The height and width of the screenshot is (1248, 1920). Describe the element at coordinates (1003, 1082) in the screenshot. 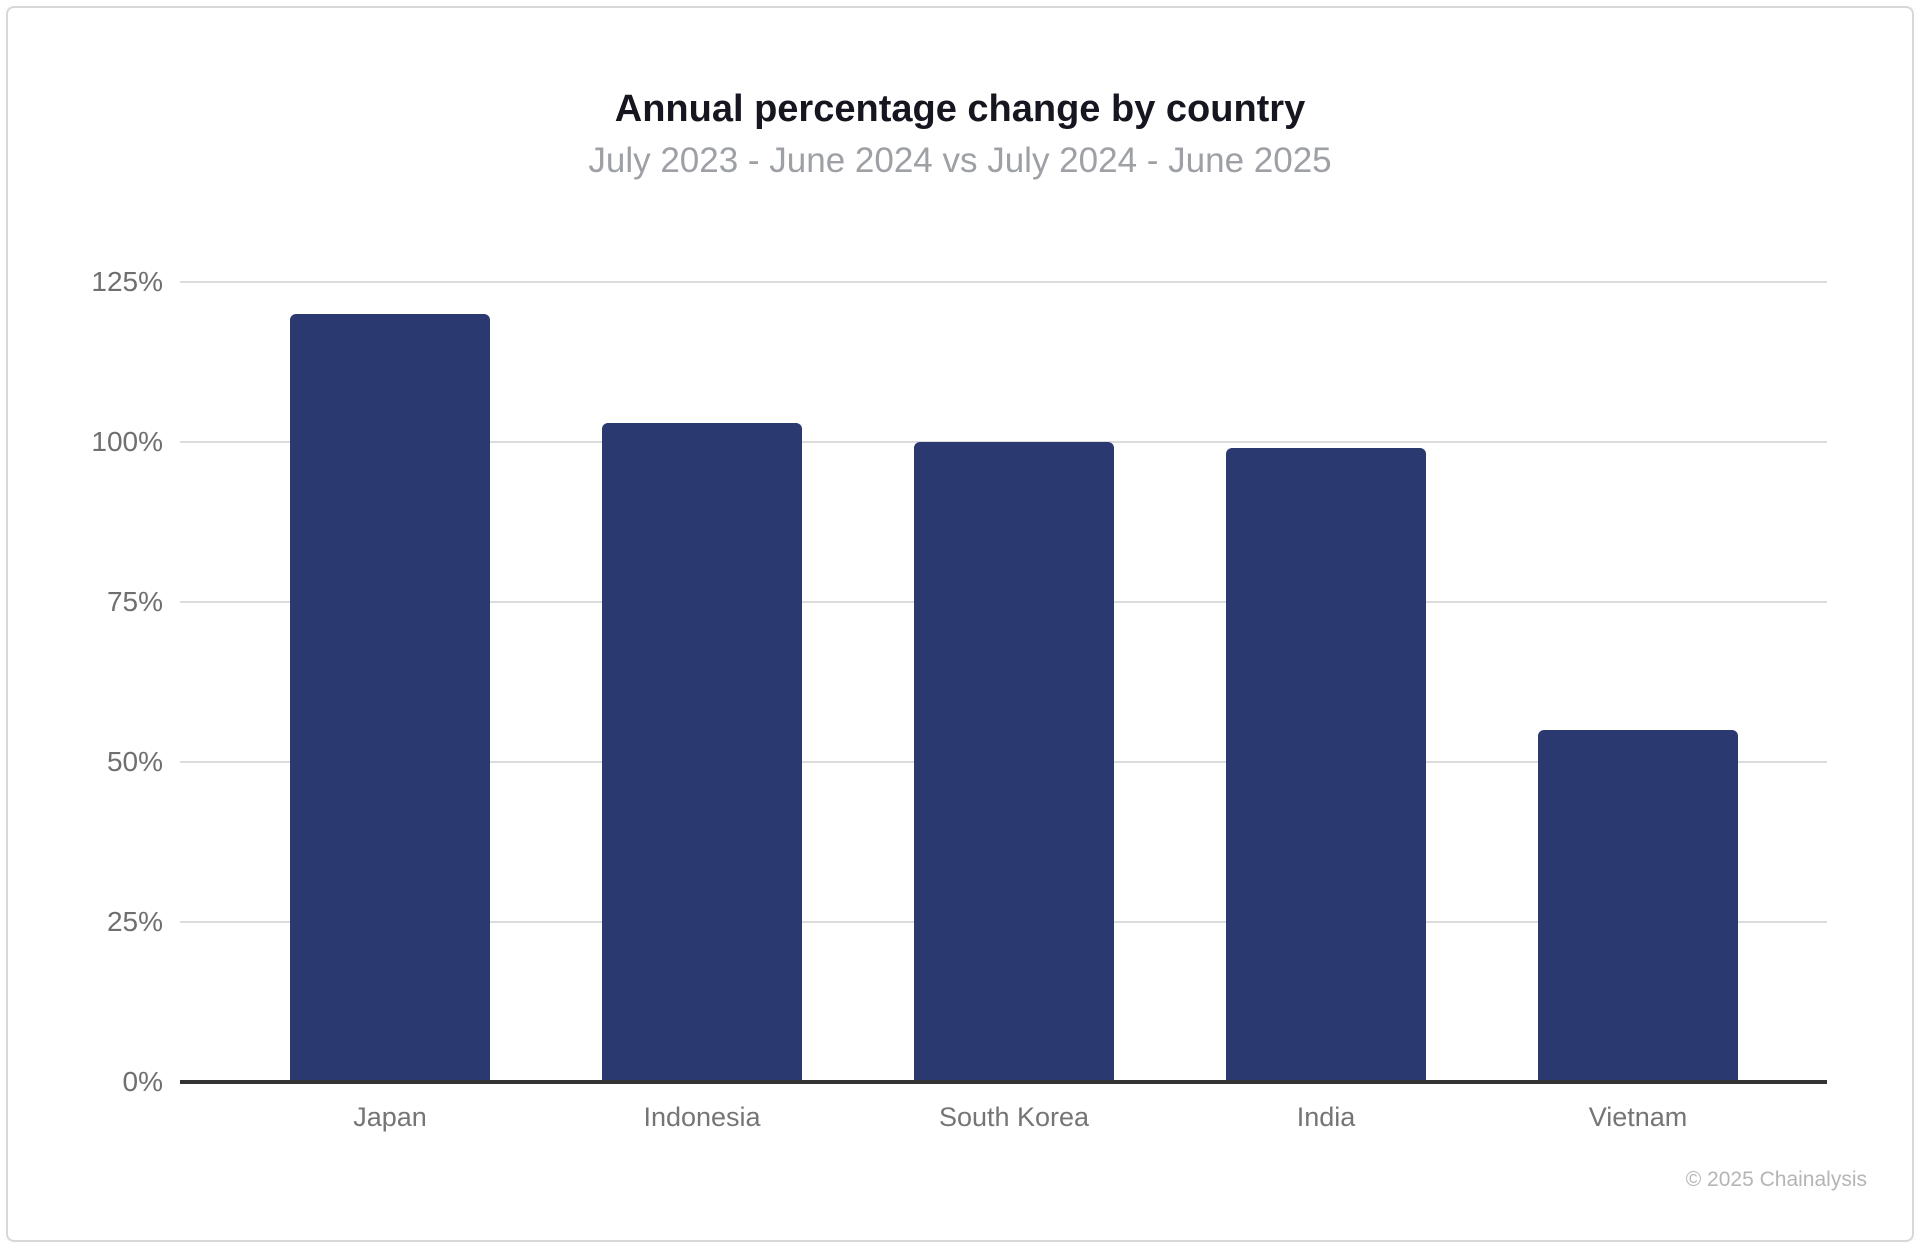

I see `x-axis-line` at that location.